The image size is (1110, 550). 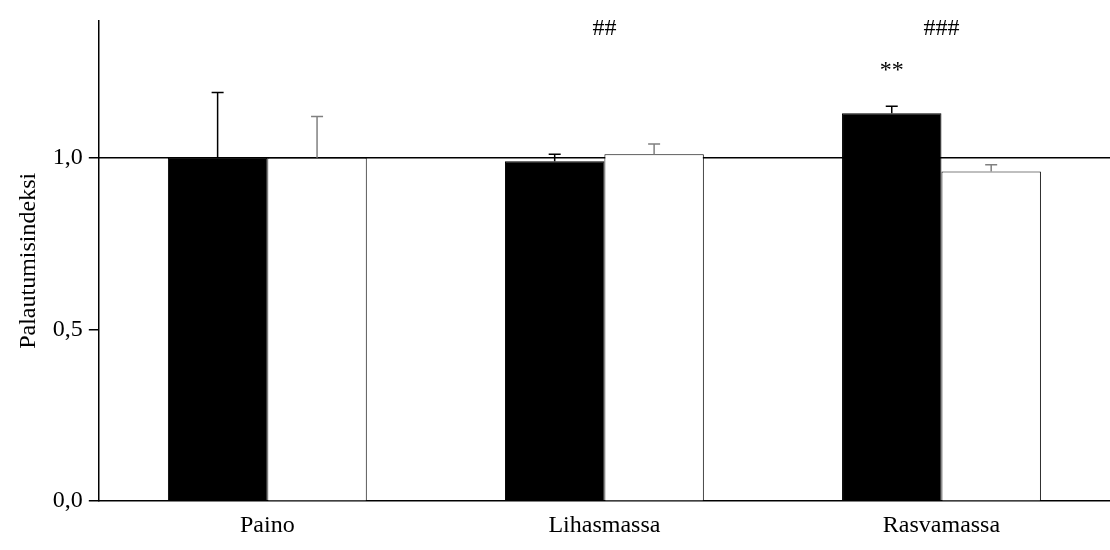 I want to click on x-tick-label: Paino, so click(x=267, y=523).